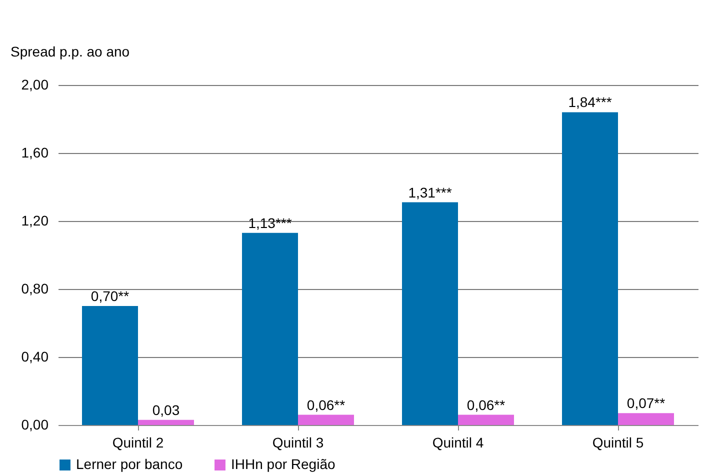 This screenshot has height=475, width=726. I want to click on x-tick-label: Quintil 2, so click(138, 442).